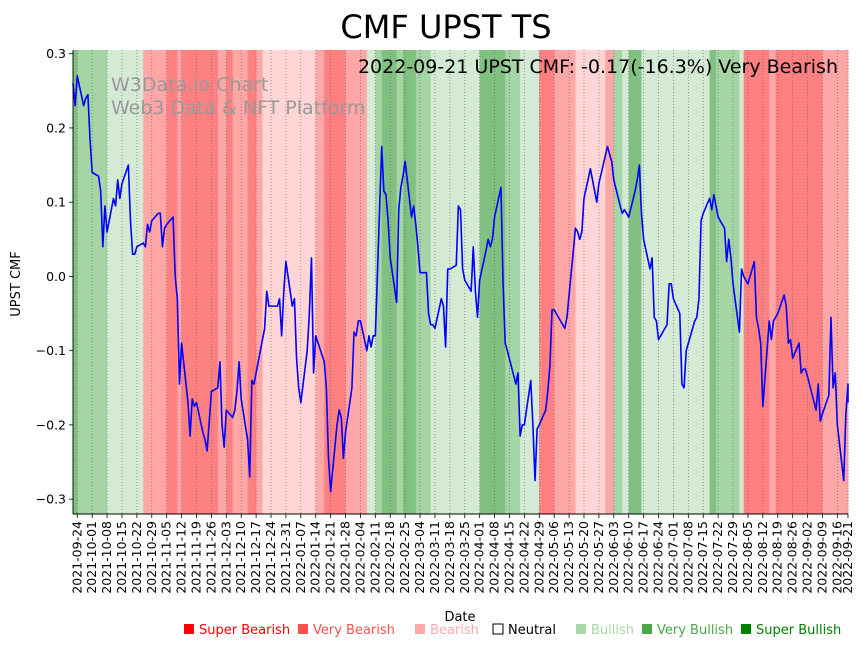 The image size is (867, 646). Describe the element at coordinates (454, 630) in the screenshot. I see `legend-label-2: Bearish` at that location.